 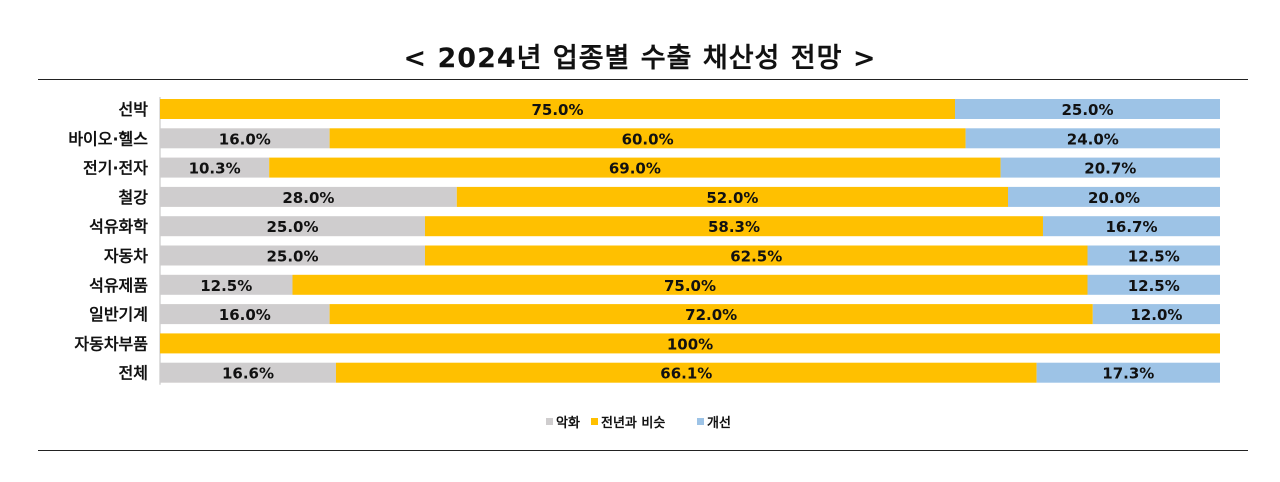 I want to click on category-label: 선박, so click(x=134, y=109).